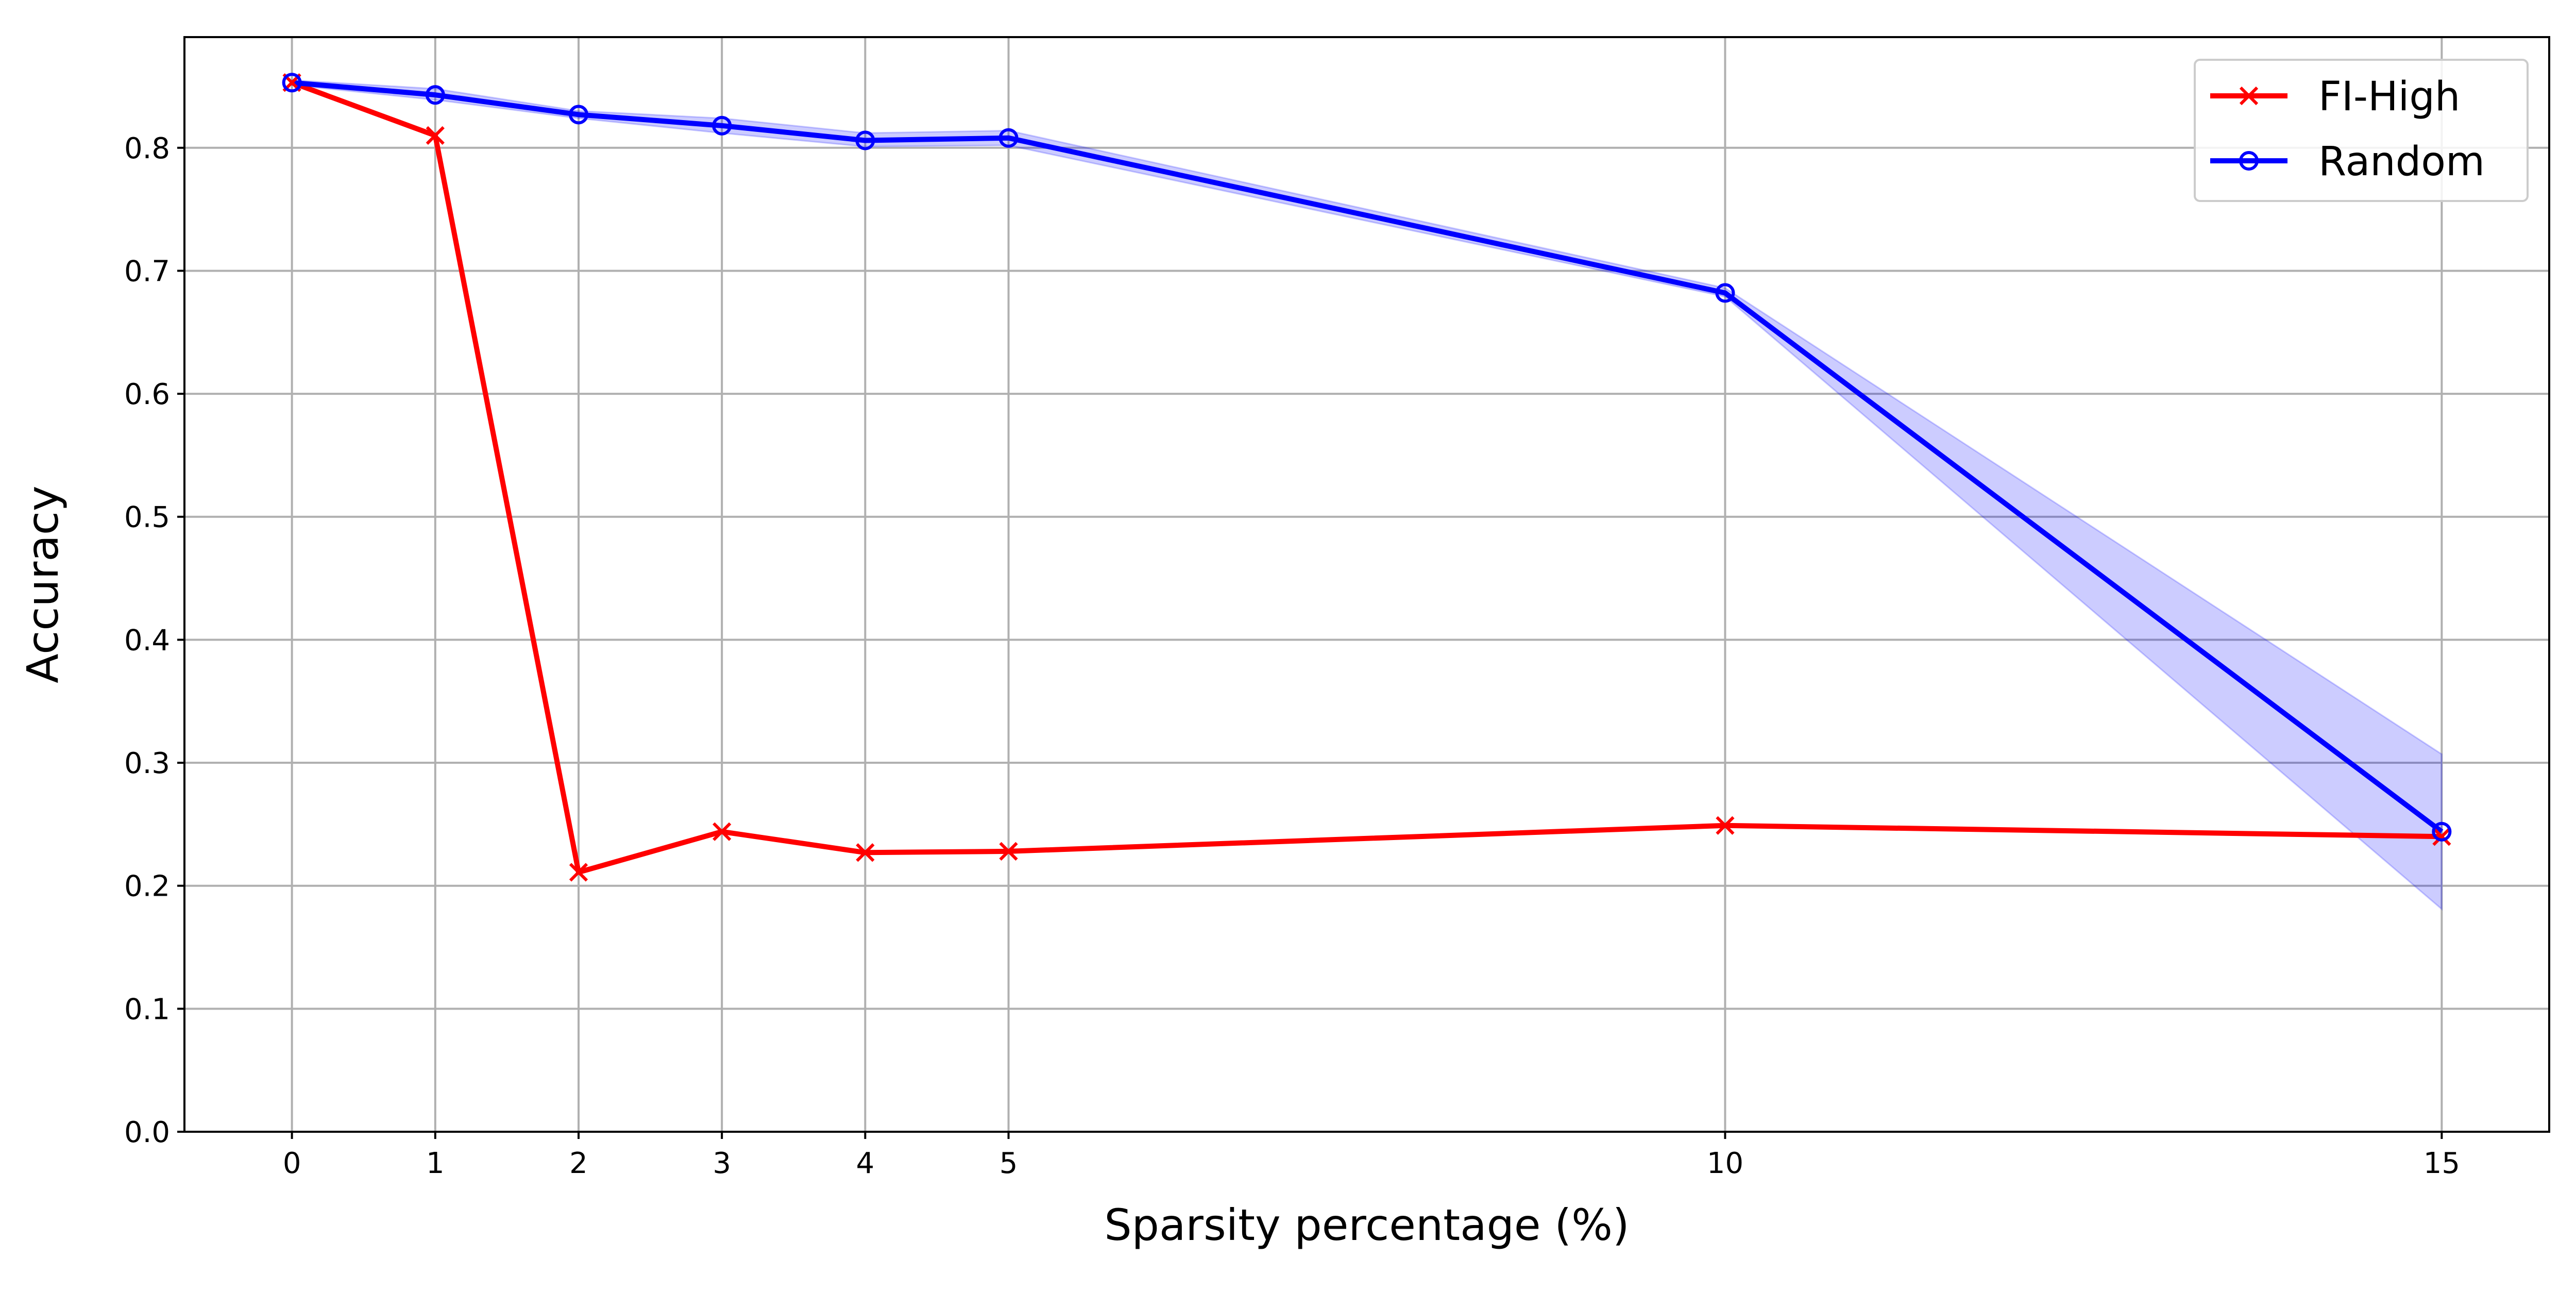 The height and width of the screenshot is (1291, 2576). Describe the element at coordinates (147, 271) in the screenshot. I see `y-tick-label: 0.7` at that location.